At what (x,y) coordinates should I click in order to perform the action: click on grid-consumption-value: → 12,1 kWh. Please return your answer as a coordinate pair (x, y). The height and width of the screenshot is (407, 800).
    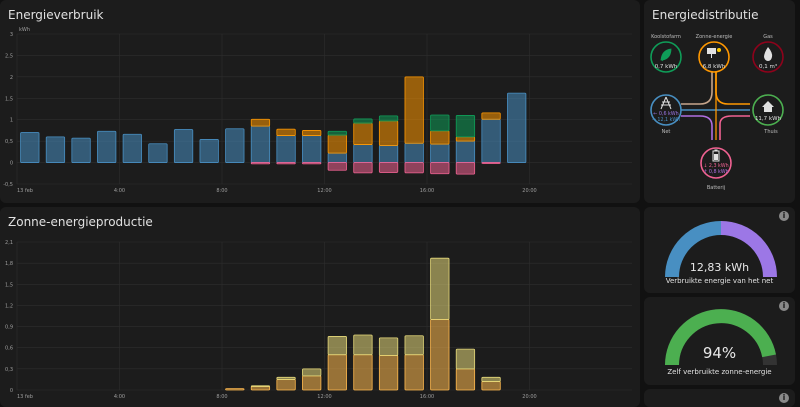
    Looking at the image, I should click on (666, 120).